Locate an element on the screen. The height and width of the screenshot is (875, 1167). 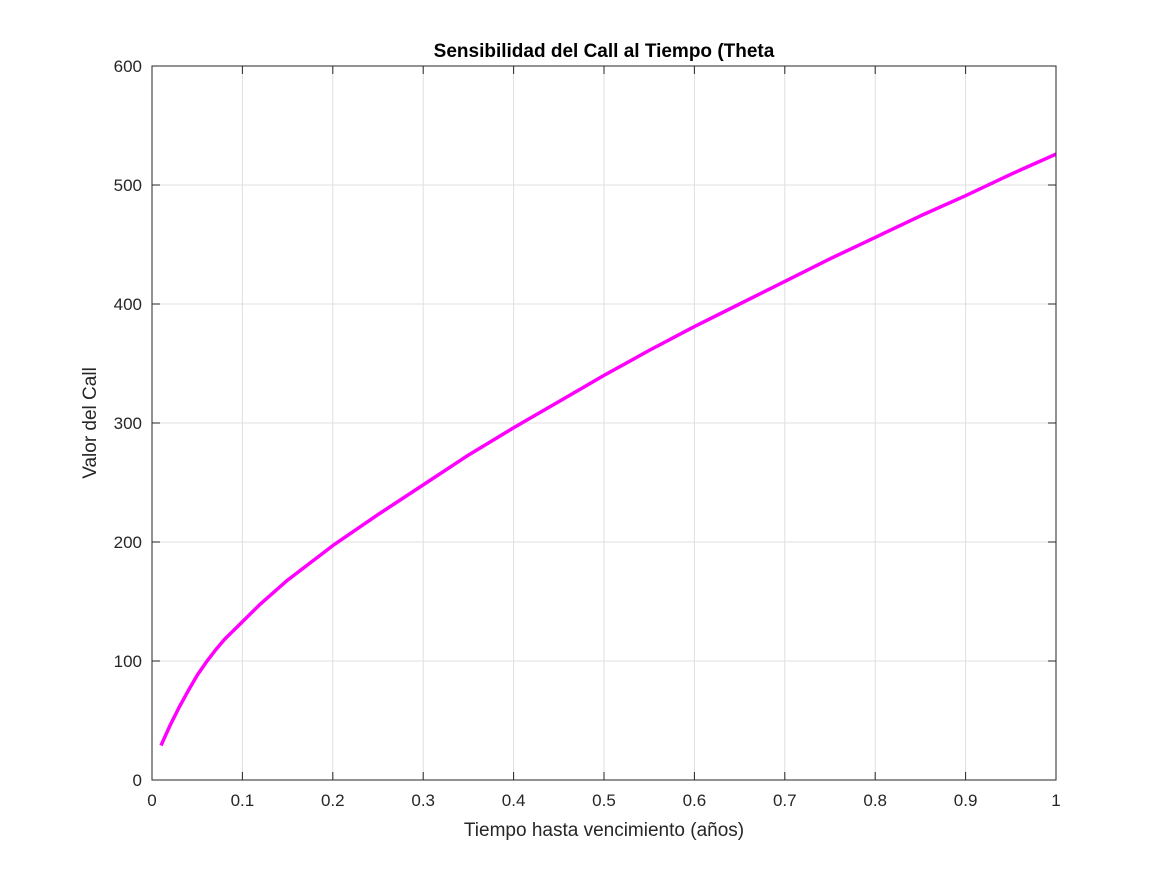
x-tick-label: 0.6 is located at coordinates (695, 800).